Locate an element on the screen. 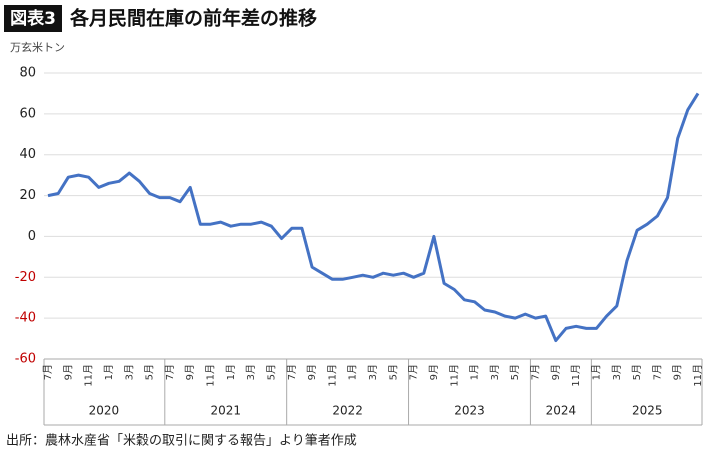 The height and width of the screenshot is (457, 710). source: 出所：農林水産省「米穀の取引に関する報告」より筆者作成 is located at coordinates (181, 441).